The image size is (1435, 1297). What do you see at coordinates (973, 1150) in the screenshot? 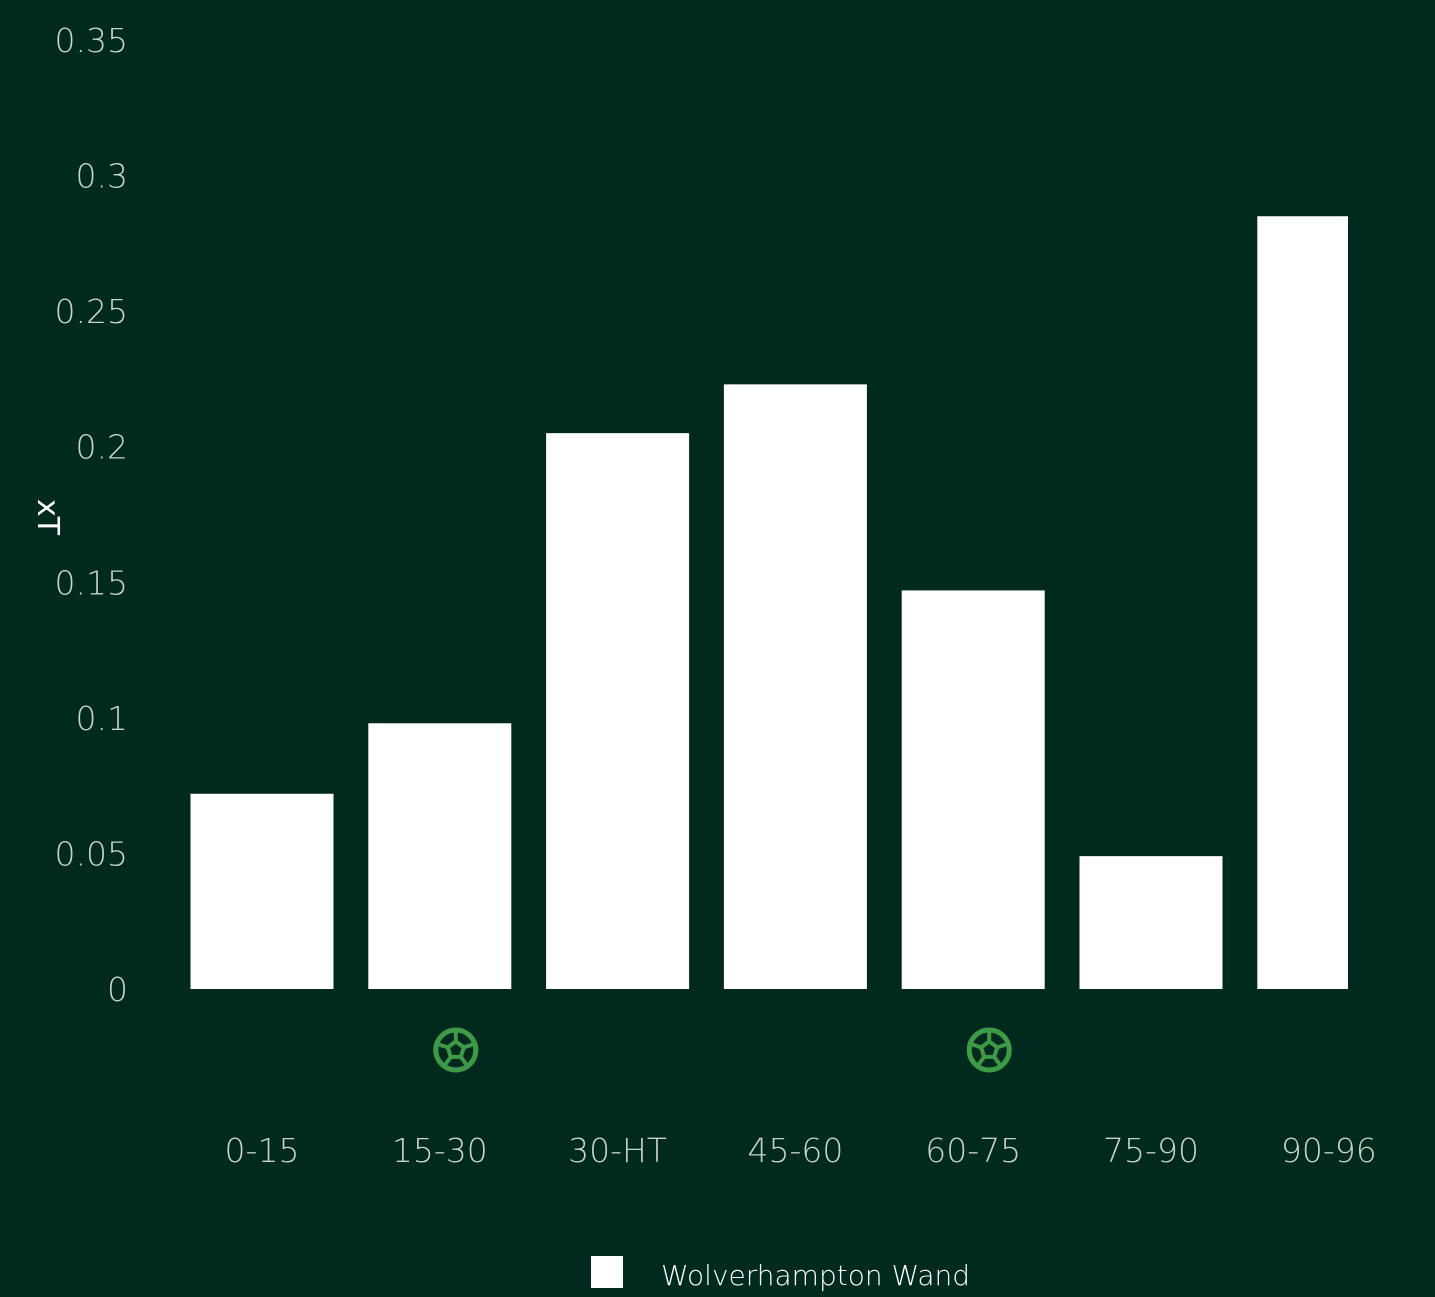
I see `x-tick-label: 60-75` at bounding box center [973, 1150].